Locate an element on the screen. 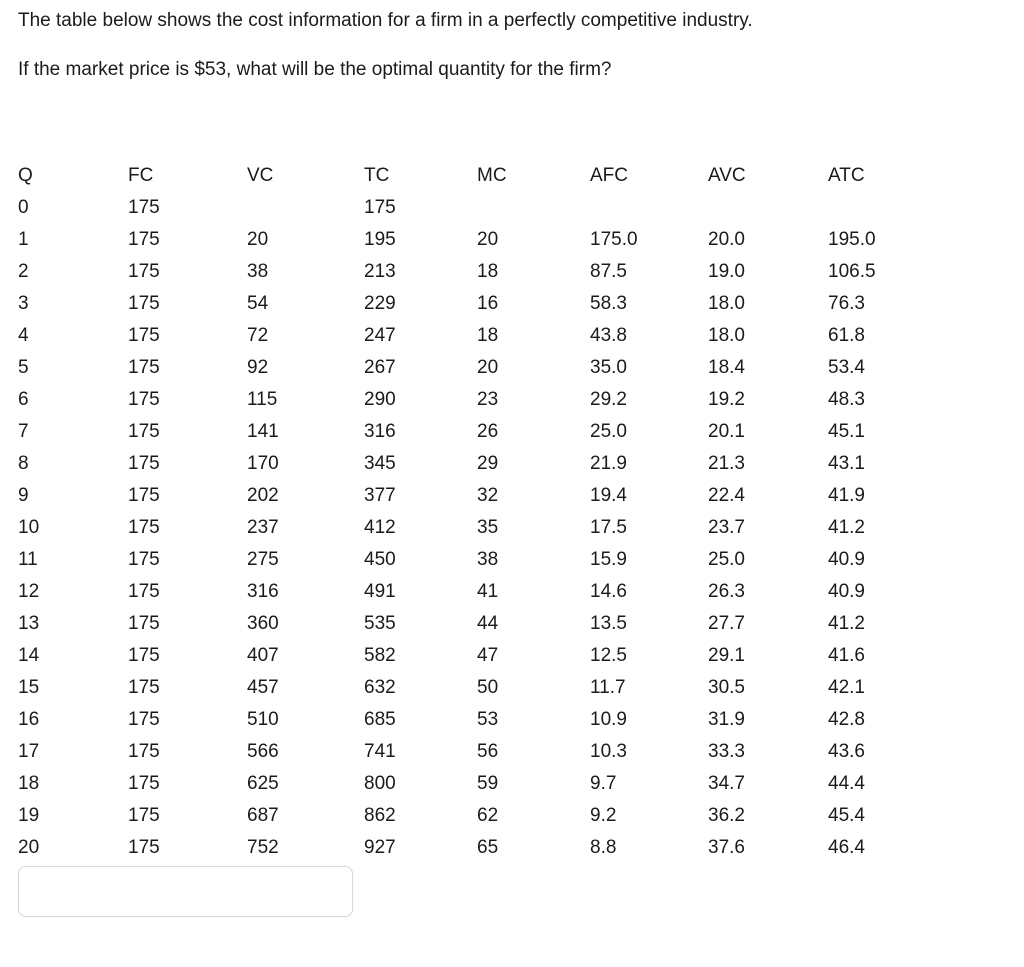 This screenshot has height=967, width=1024. table-cell: 19 is located at coordinates (29, 815).